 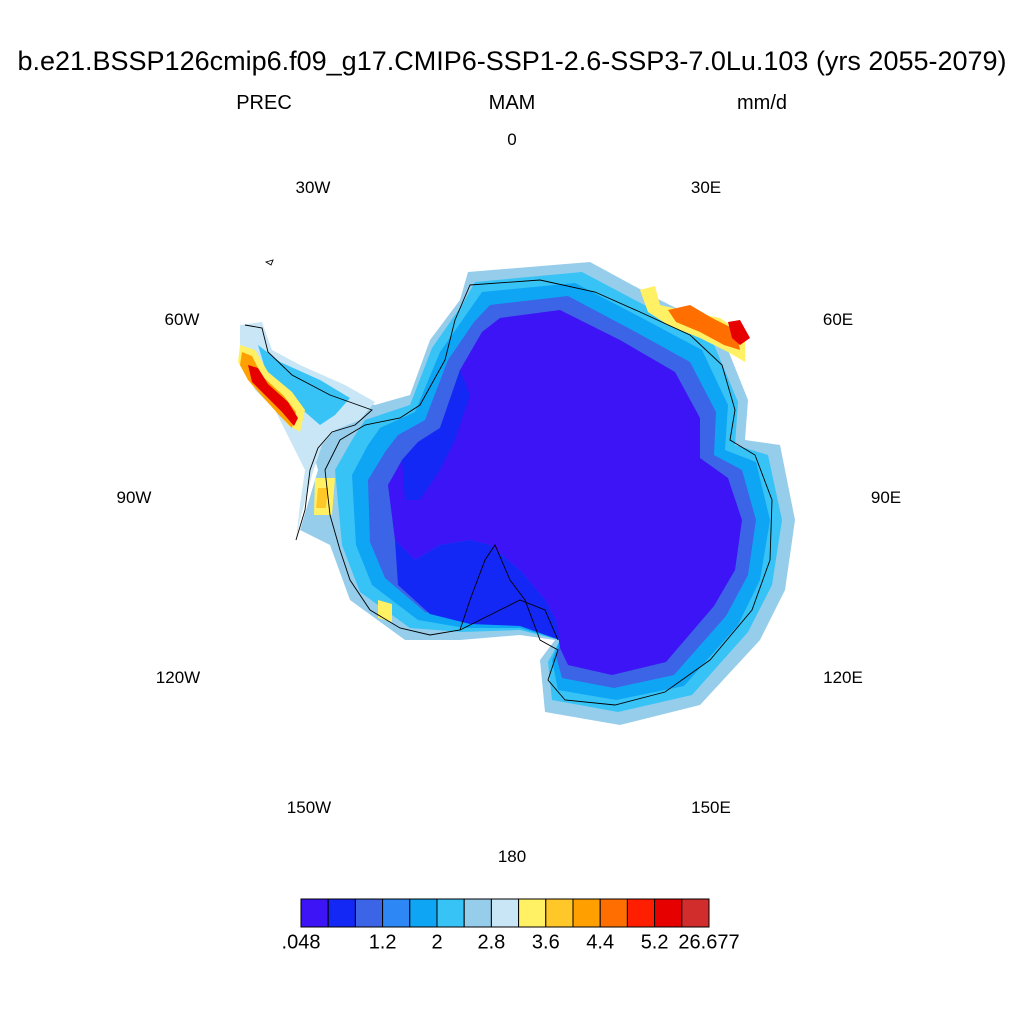 What do you see at coordinates (134, 497) in the screenshot?
I see `lon-label-90w: 90W` at bounding box center [134, 497].